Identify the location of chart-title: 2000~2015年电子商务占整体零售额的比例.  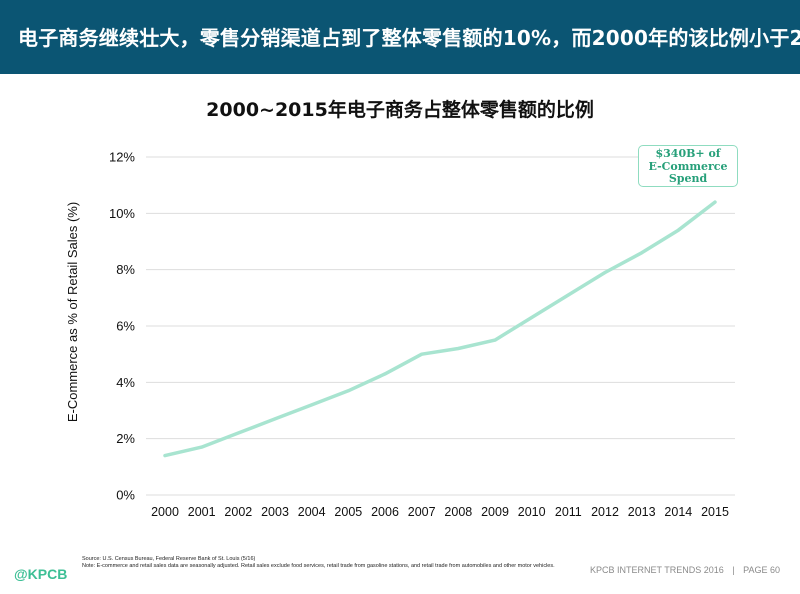
(400, 110).